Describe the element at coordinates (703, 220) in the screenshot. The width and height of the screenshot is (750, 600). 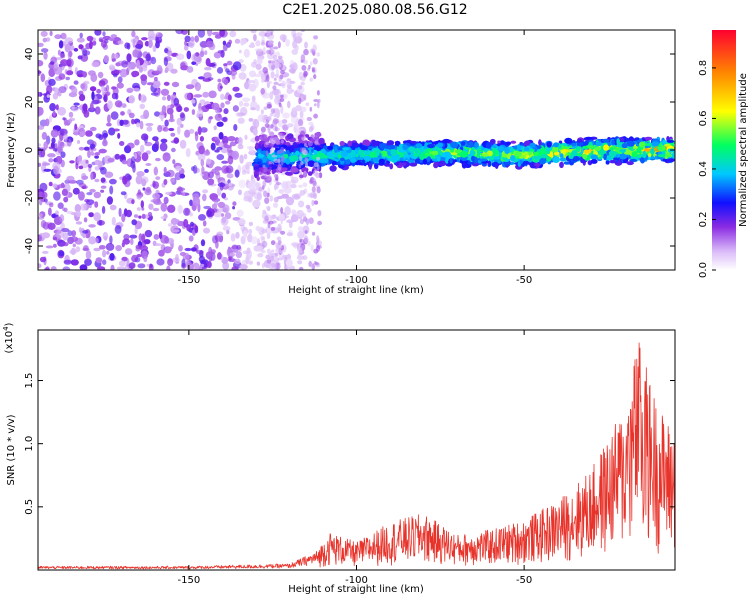
I see `colorbar-tick-label: 0.2` at that location.